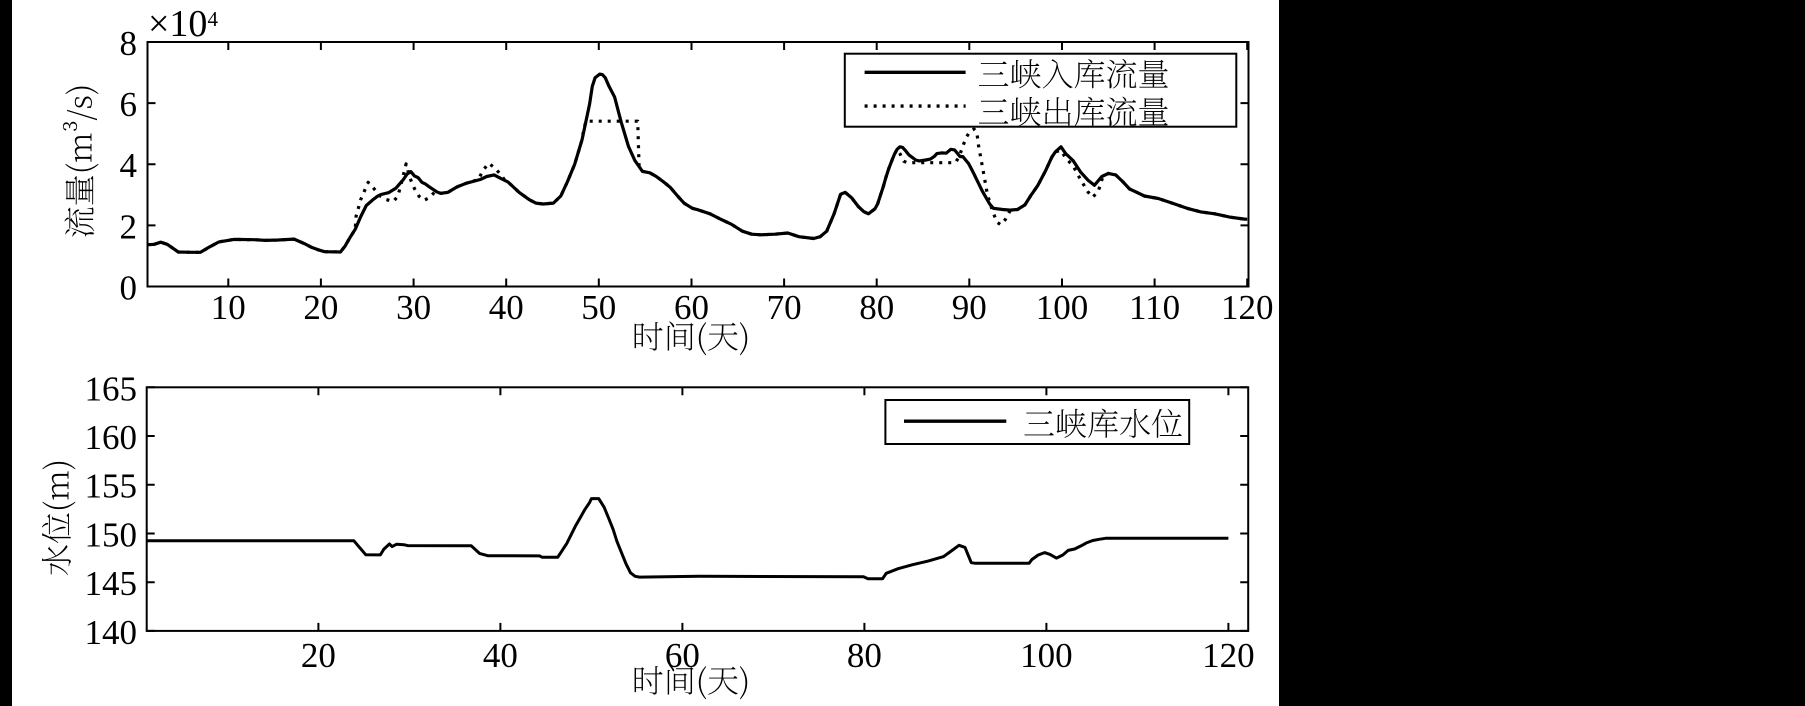 Image resolution: width=1805 pixels, height=706 pixels. What do you see at coordinates (111, 388) in the screenshot?
I see `svg-text: 165` at bounding box center [111, 388].